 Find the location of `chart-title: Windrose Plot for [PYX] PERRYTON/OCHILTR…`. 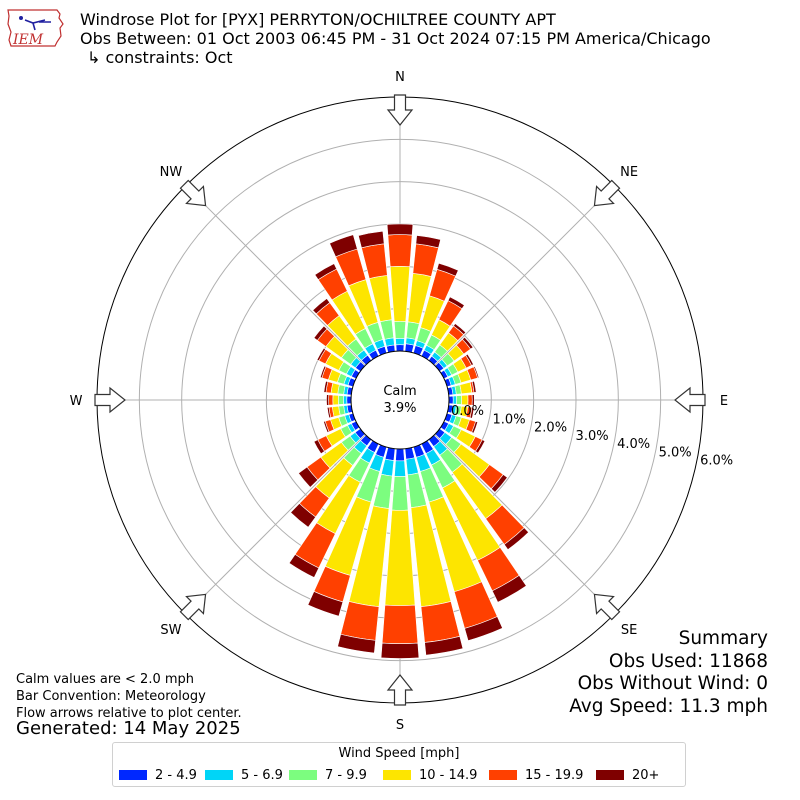

chart-title: Windrose Plot for [PYX] PERRYTON/OCHILTR… is located at coordinates (395, 38).